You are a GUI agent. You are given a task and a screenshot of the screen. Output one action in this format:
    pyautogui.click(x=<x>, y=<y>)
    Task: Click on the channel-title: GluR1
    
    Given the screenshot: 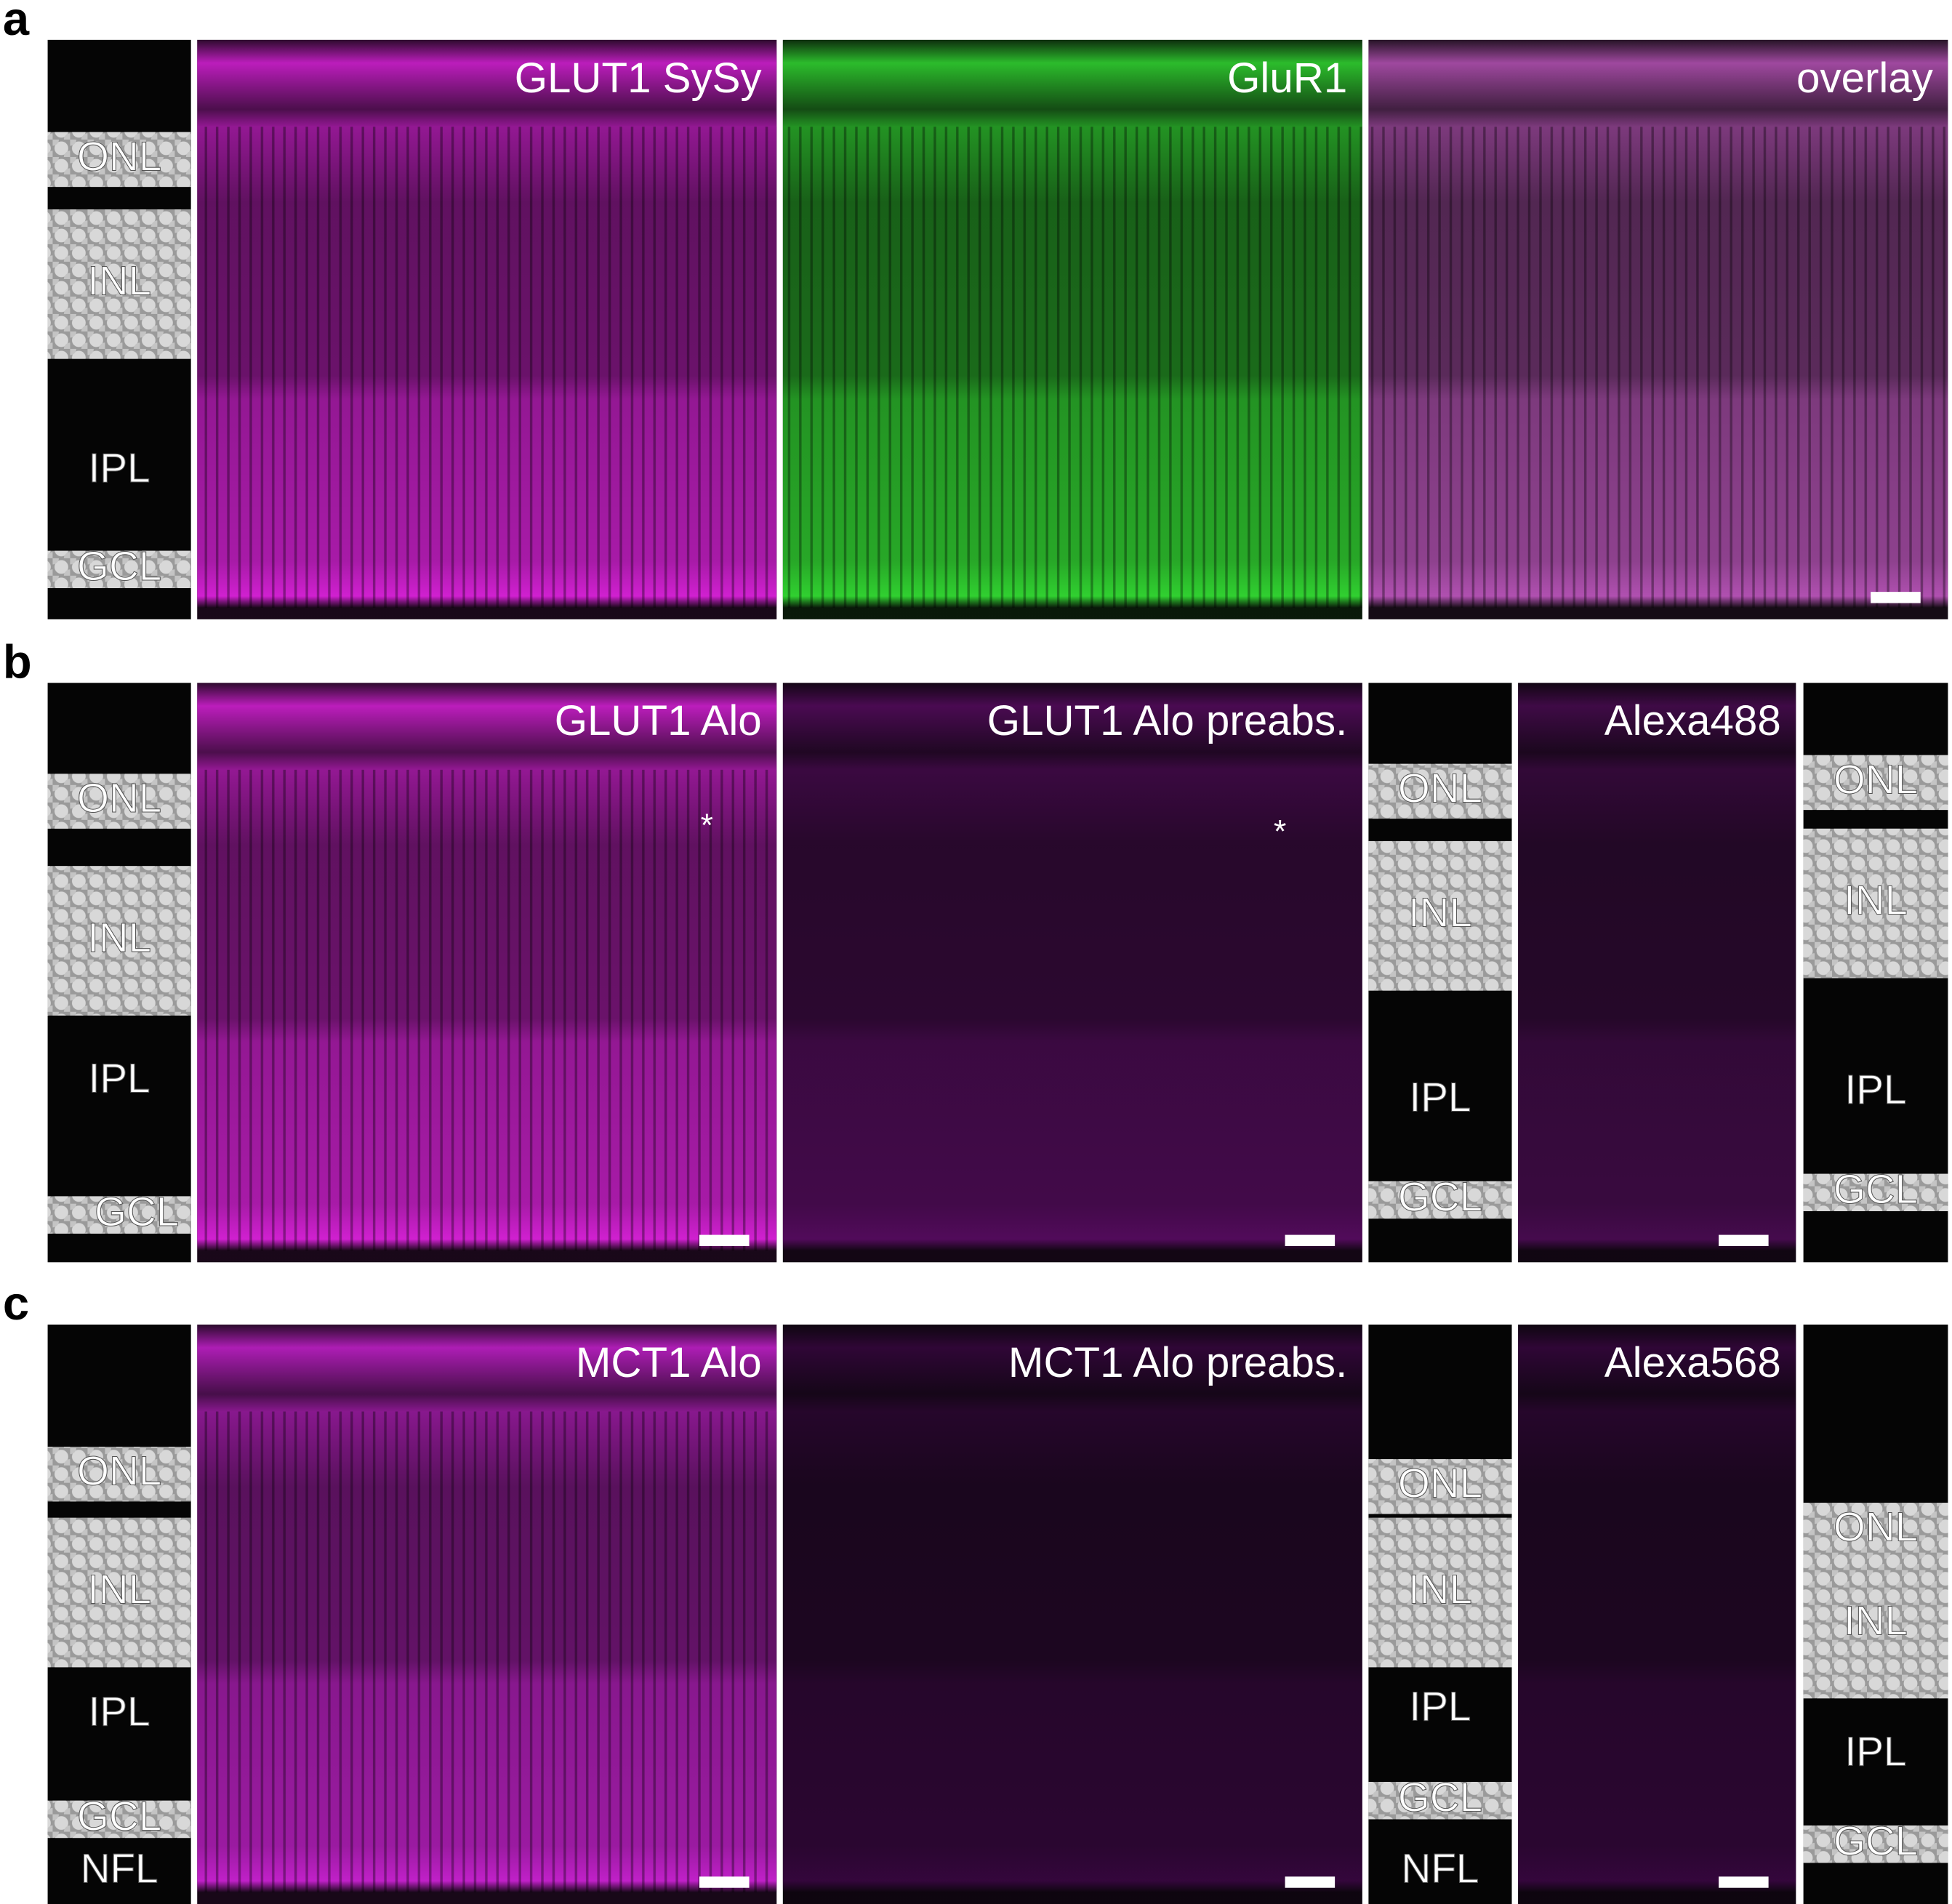 What is the action you would take?
    pyautogui.click(x=1287, y=78)
    